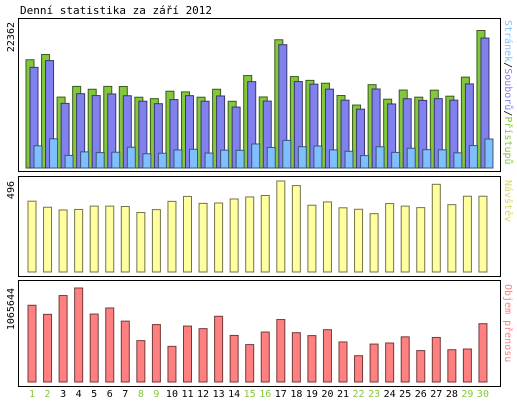  I want to click on x-tick-label-day-29: 29, so click(467, 394).